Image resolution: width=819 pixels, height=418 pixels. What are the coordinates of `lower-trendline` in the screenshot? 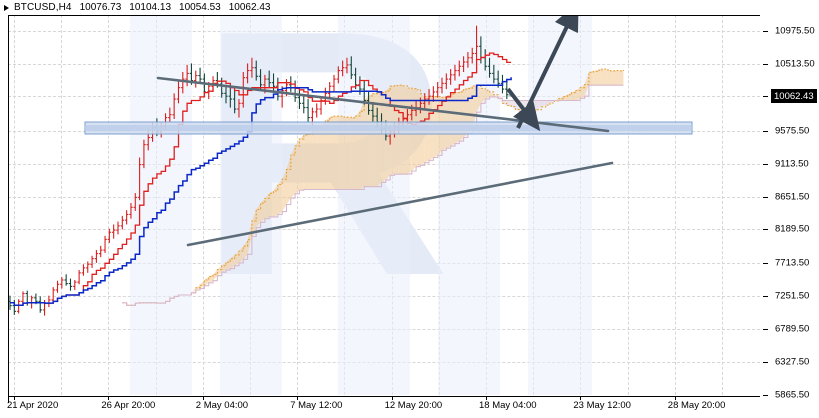 It's located at (400, 204).